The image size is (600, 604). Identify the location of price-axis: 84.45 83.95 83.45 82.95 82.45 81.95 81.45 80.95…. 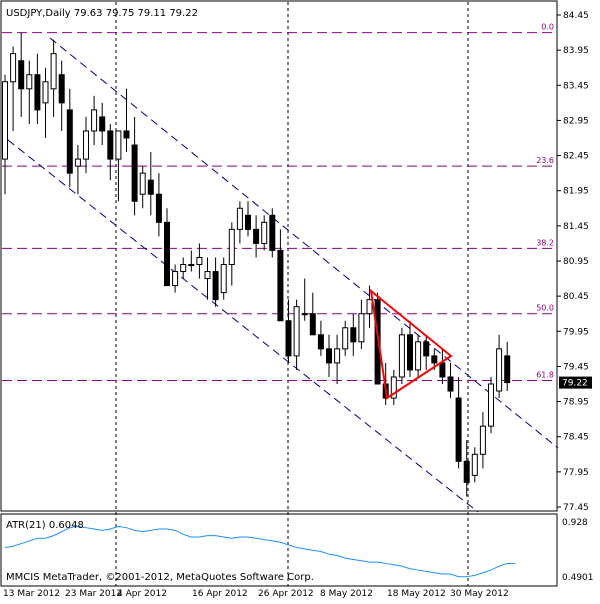
(573, 262).